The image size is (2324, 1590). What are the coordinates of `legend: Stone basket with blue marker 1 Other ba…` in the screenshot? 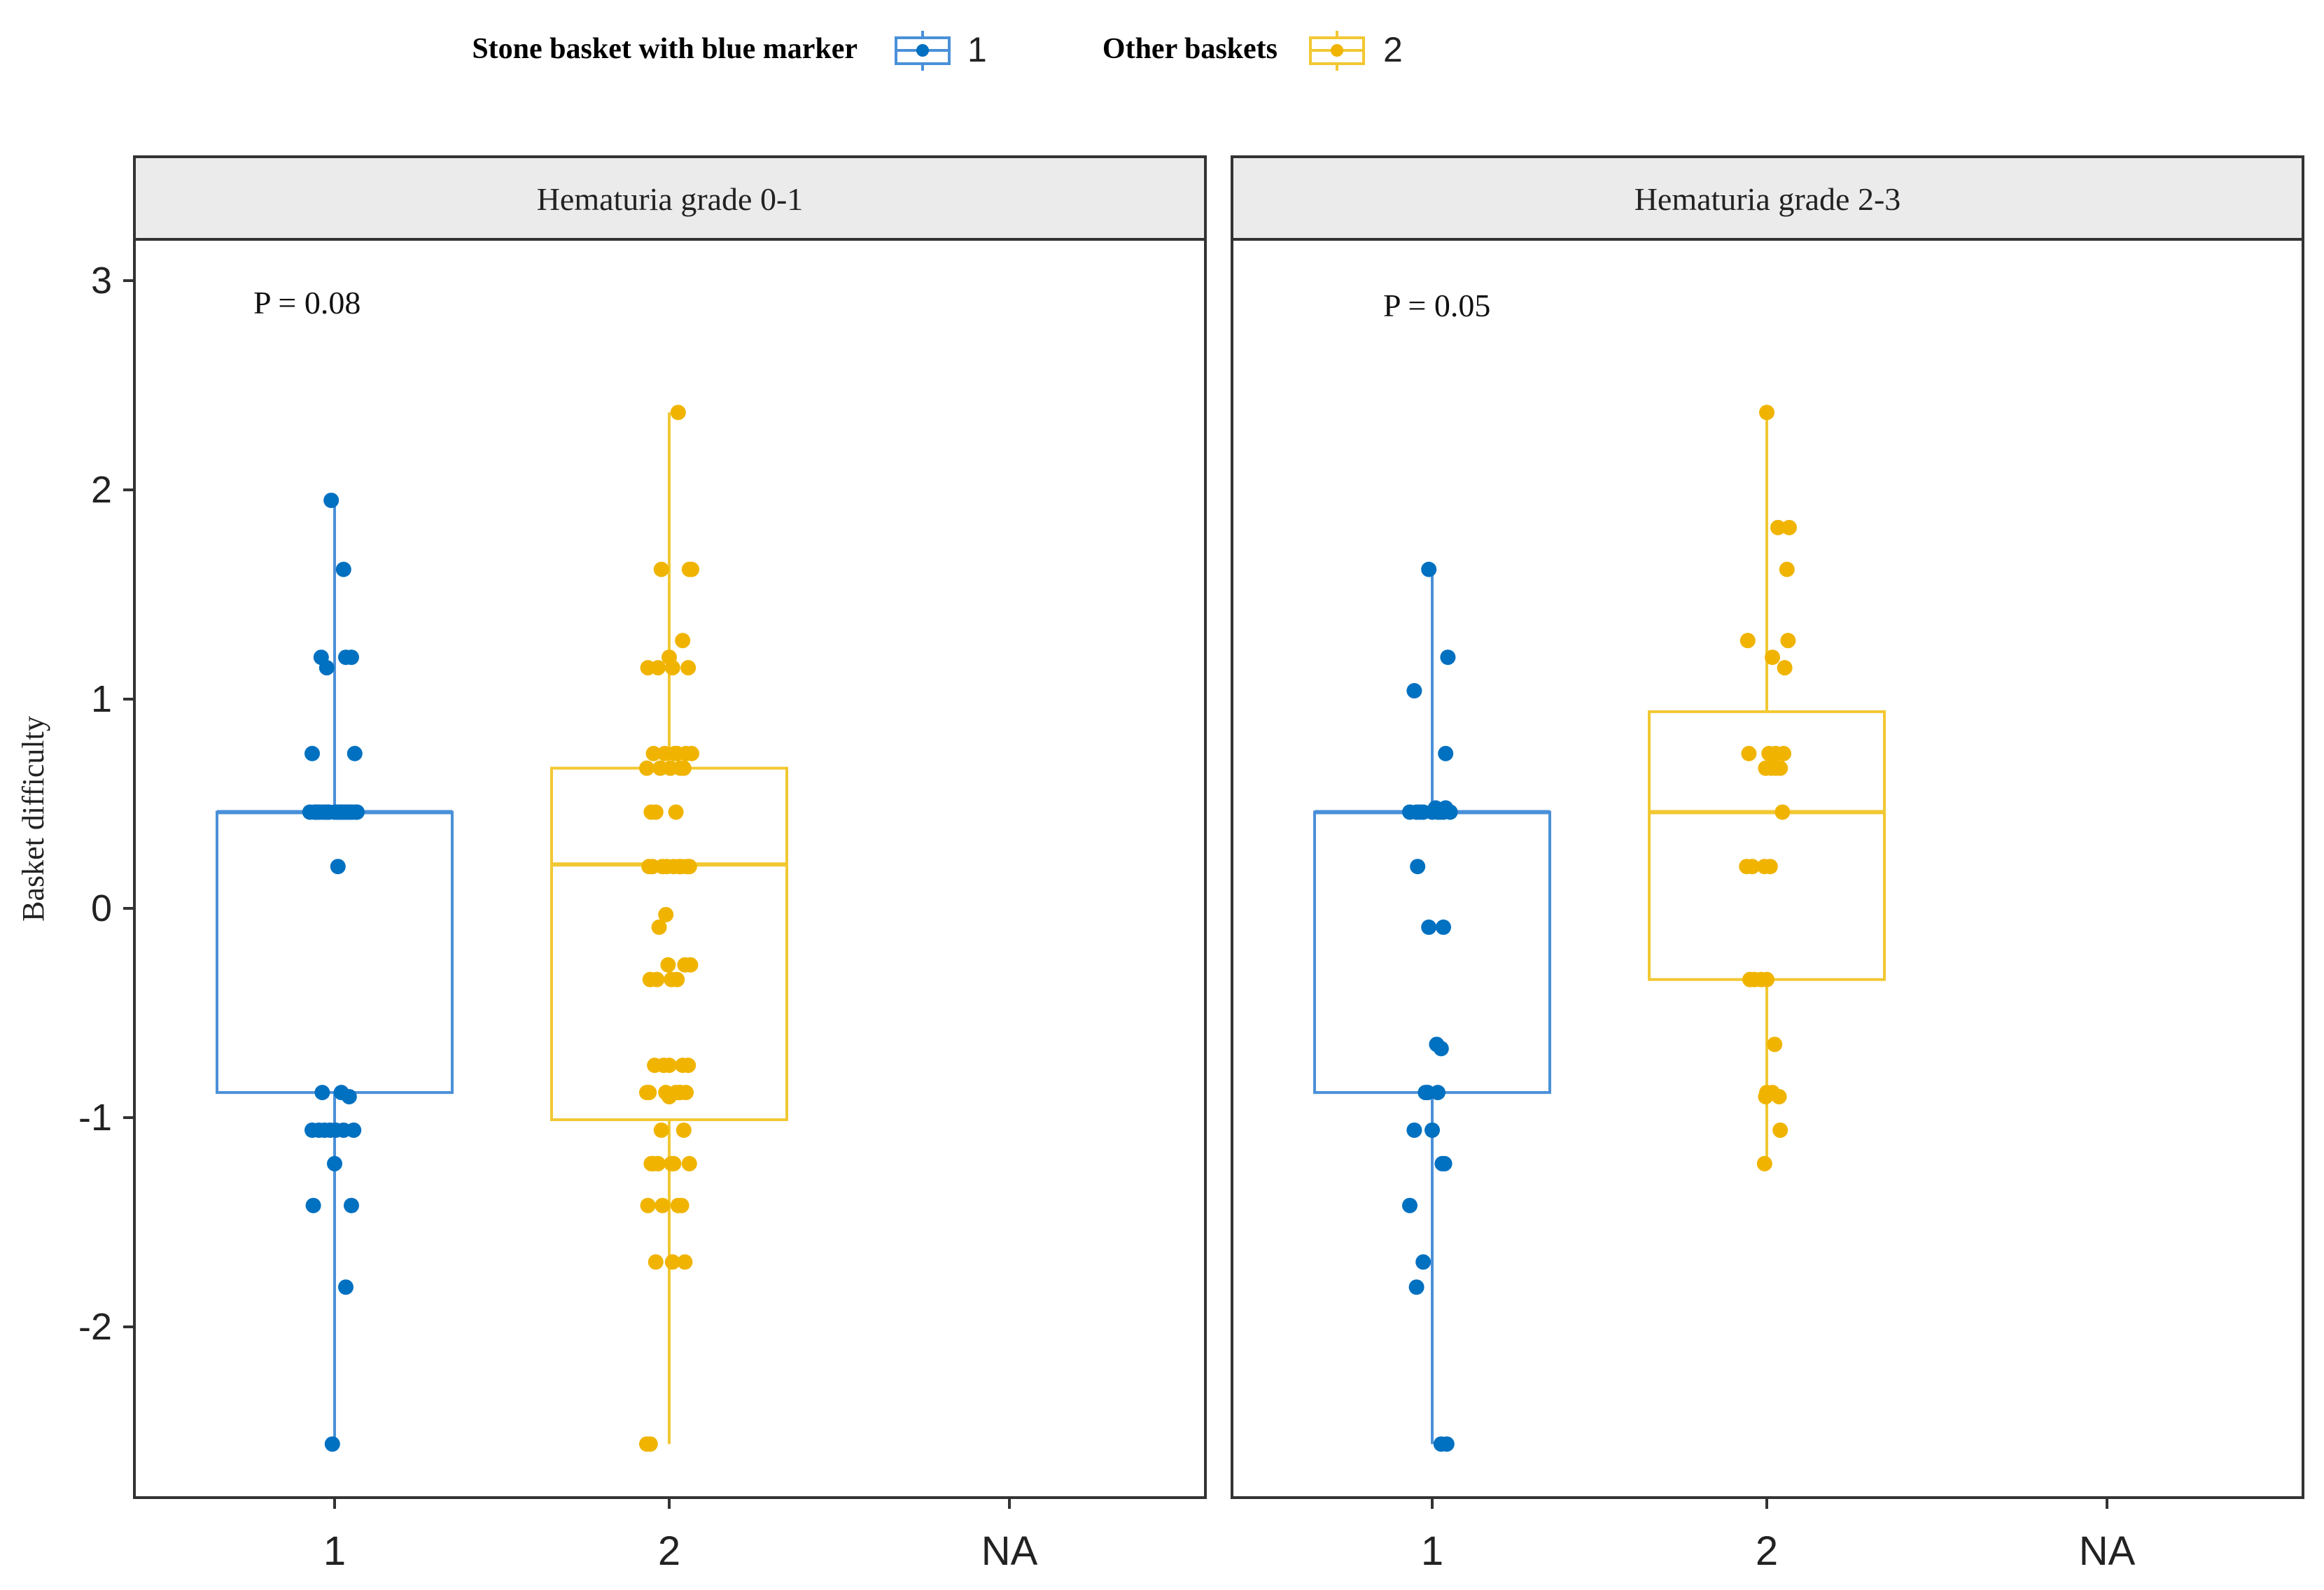 It's located at (937, 50).